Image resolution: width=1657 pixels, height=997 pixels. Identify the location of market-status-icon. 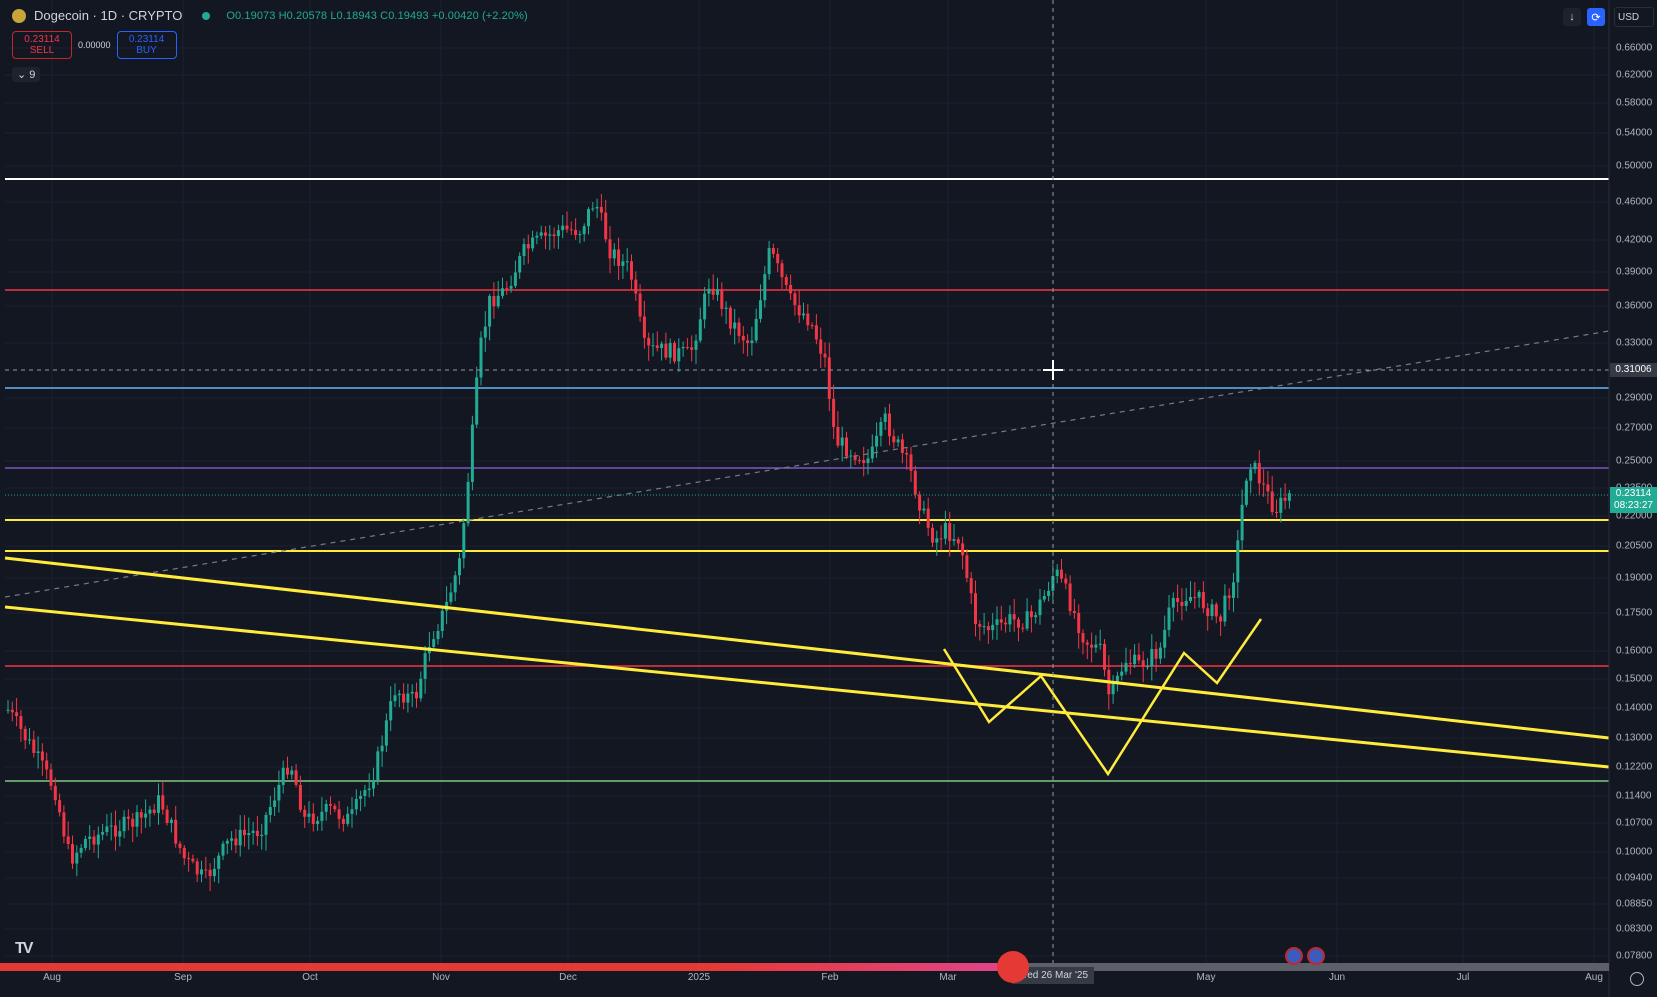
(206, 15).